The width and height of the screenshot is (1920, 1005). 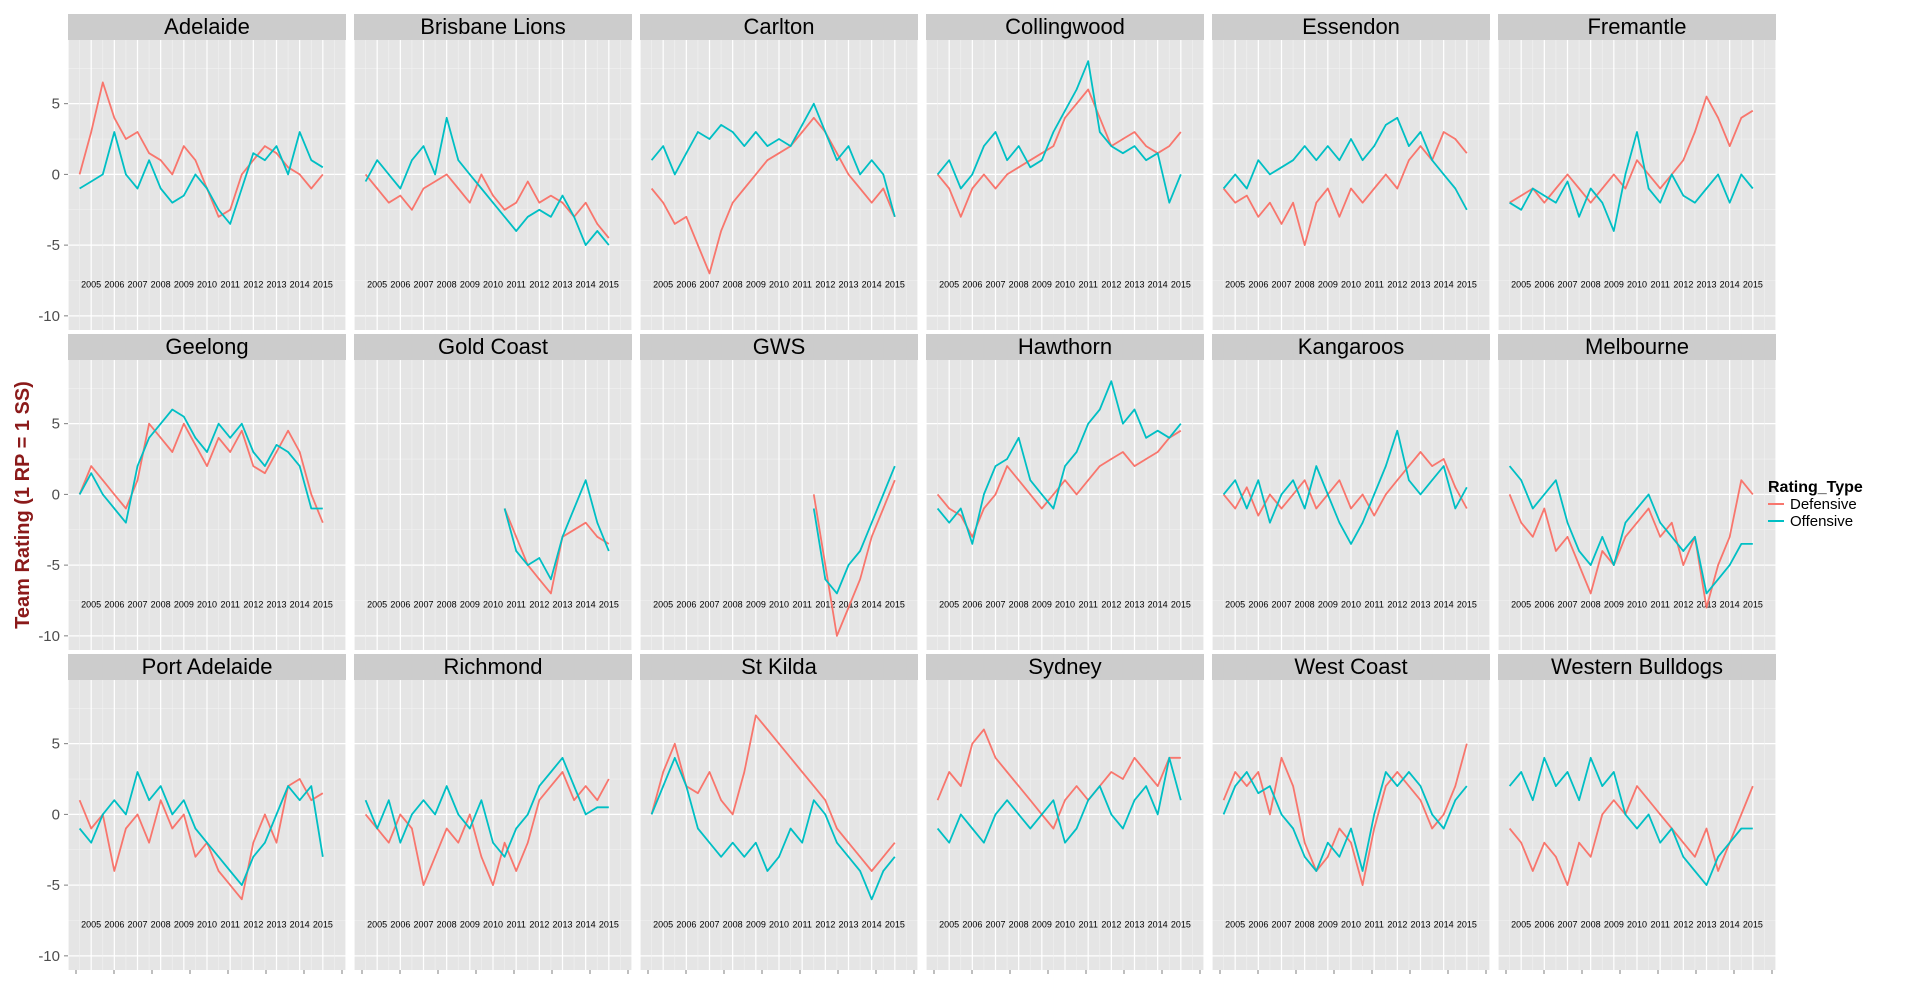 What do you see at coordinates (56, 744) in the screenshot?
I see `y-tick-label: 5` at bounding box center [56, 744].